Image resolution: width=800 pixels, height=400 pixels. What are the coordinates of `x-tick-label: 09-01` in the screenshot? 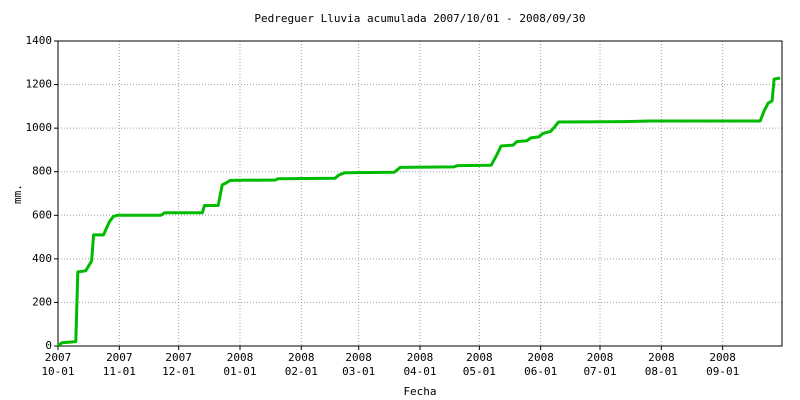 It's located at (722, 371).